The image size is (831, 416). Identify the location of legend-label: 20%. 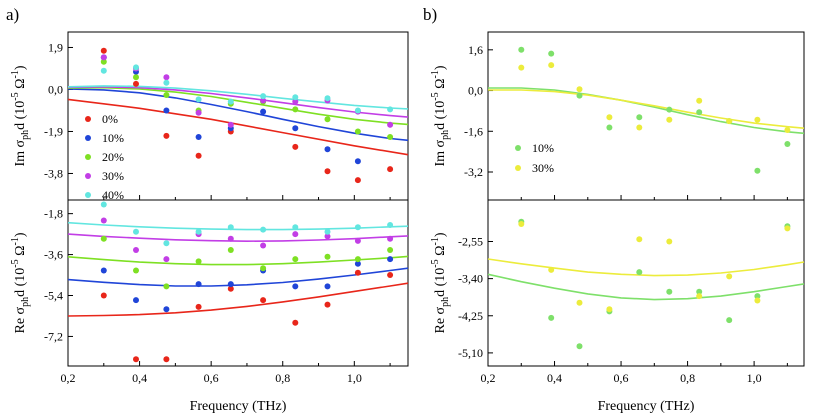
(113, 157).